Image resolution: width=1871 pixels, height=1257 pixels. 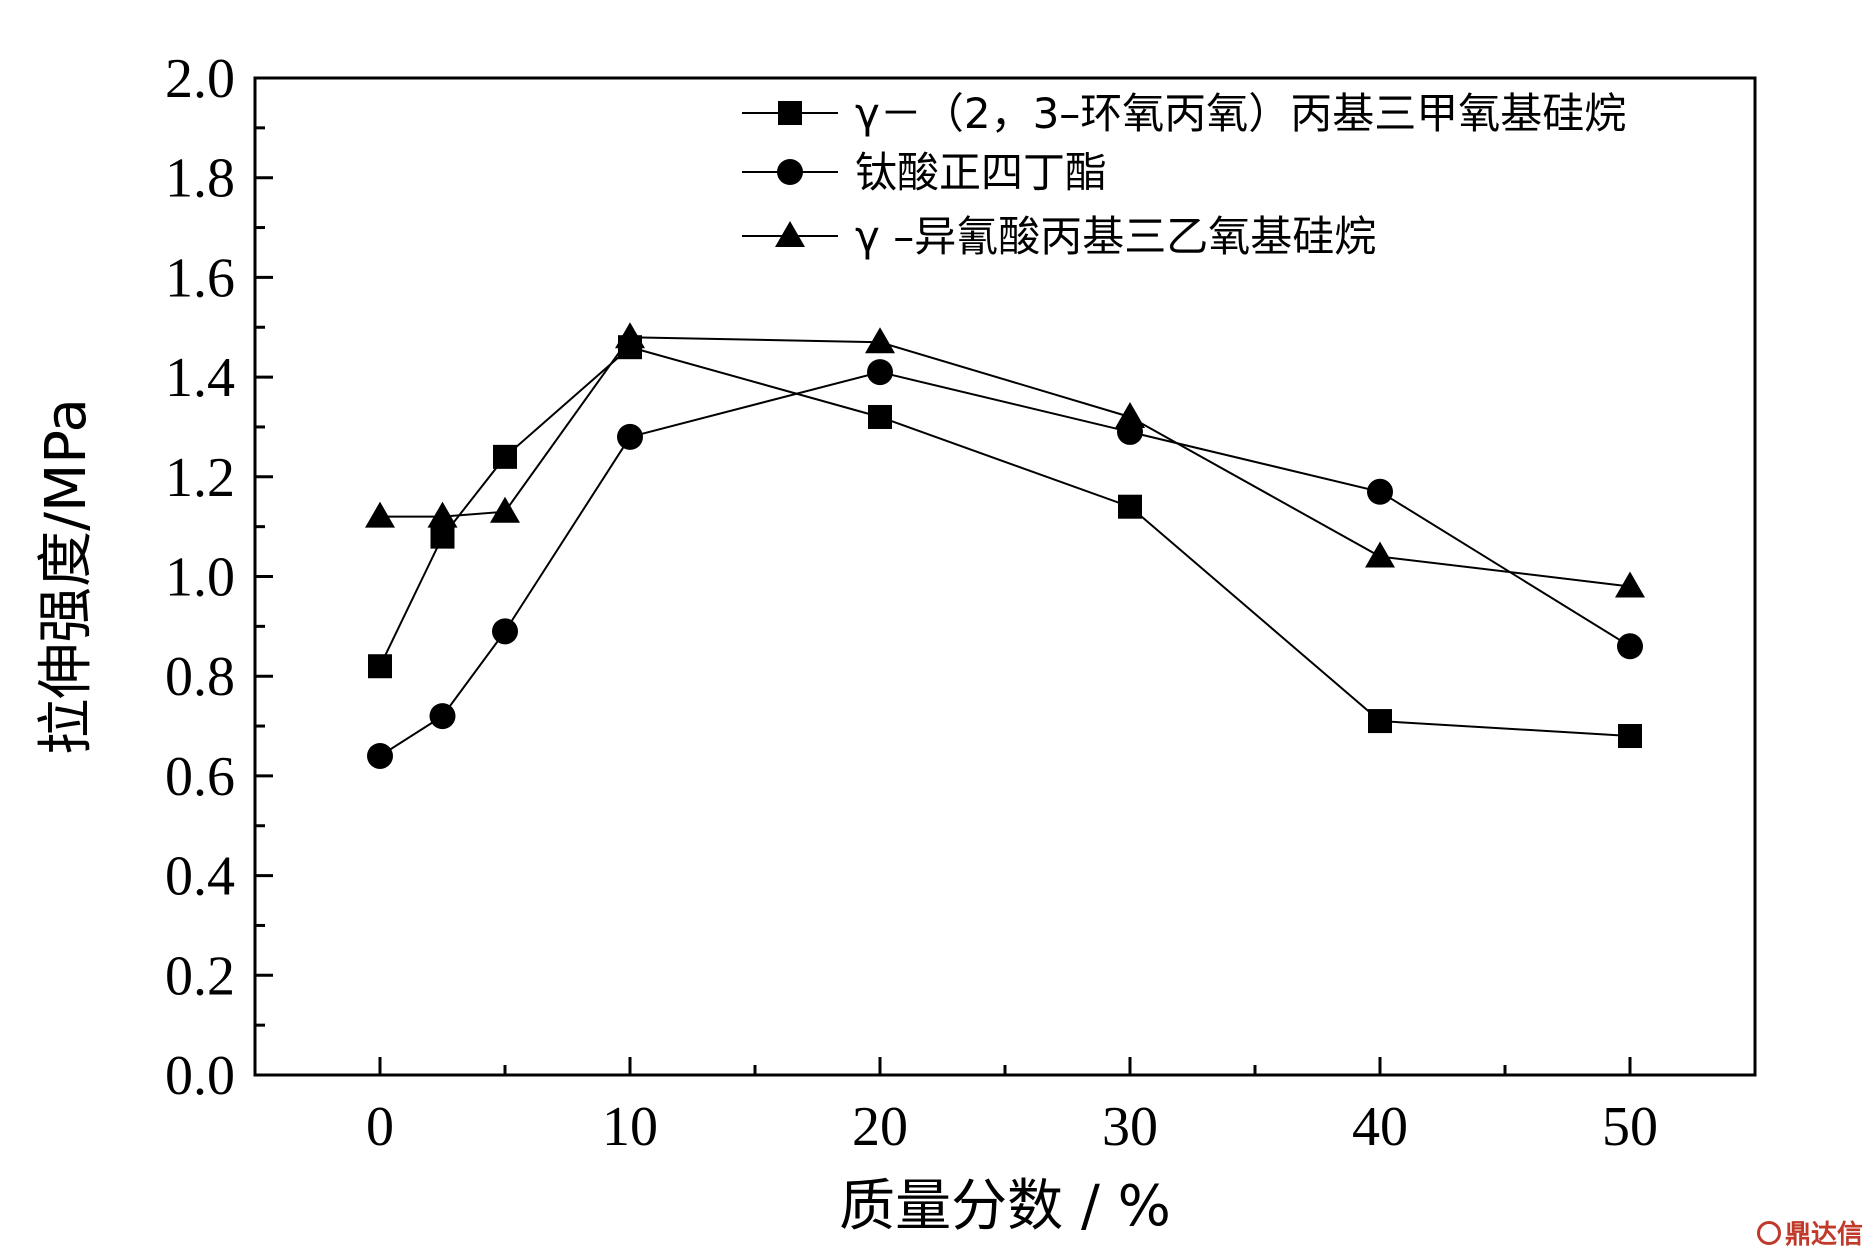 What do you see at coordinates (200, 877) in the screenshot?
I see `y-tick-label: 0.4` at bounding box center [200, 877].